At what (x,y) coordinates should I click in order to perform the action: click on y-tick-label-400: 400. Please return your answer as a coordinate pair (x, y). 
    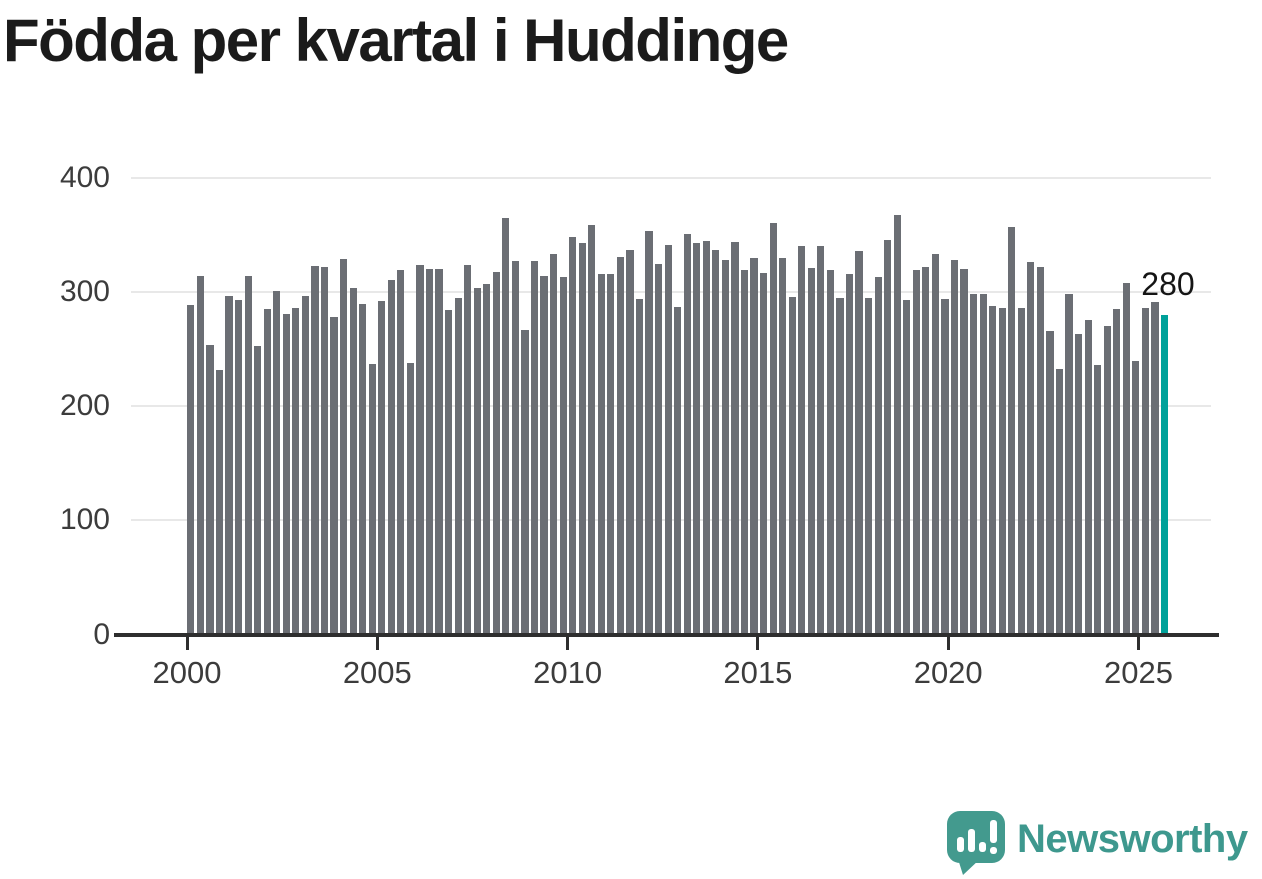
    Looking at the image, I should click on (84, 178).